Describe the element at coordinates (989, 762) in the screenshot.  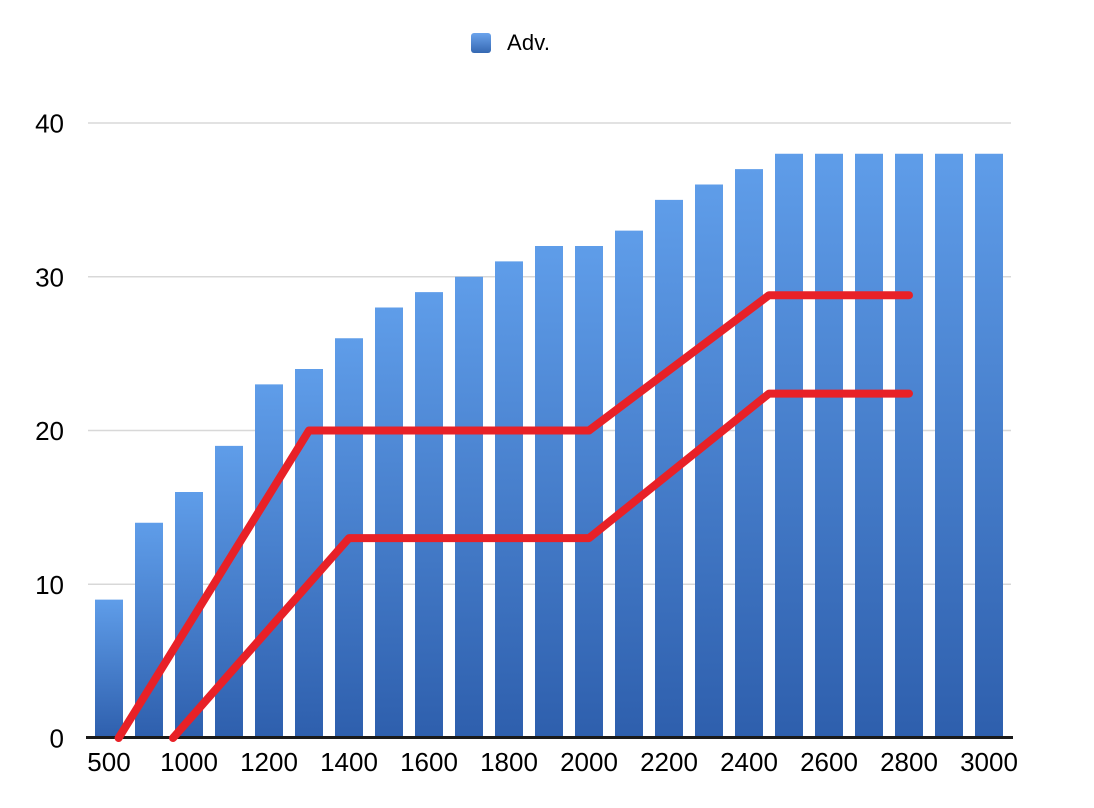
I see `x-tick-label-3000: 3000` at that location.